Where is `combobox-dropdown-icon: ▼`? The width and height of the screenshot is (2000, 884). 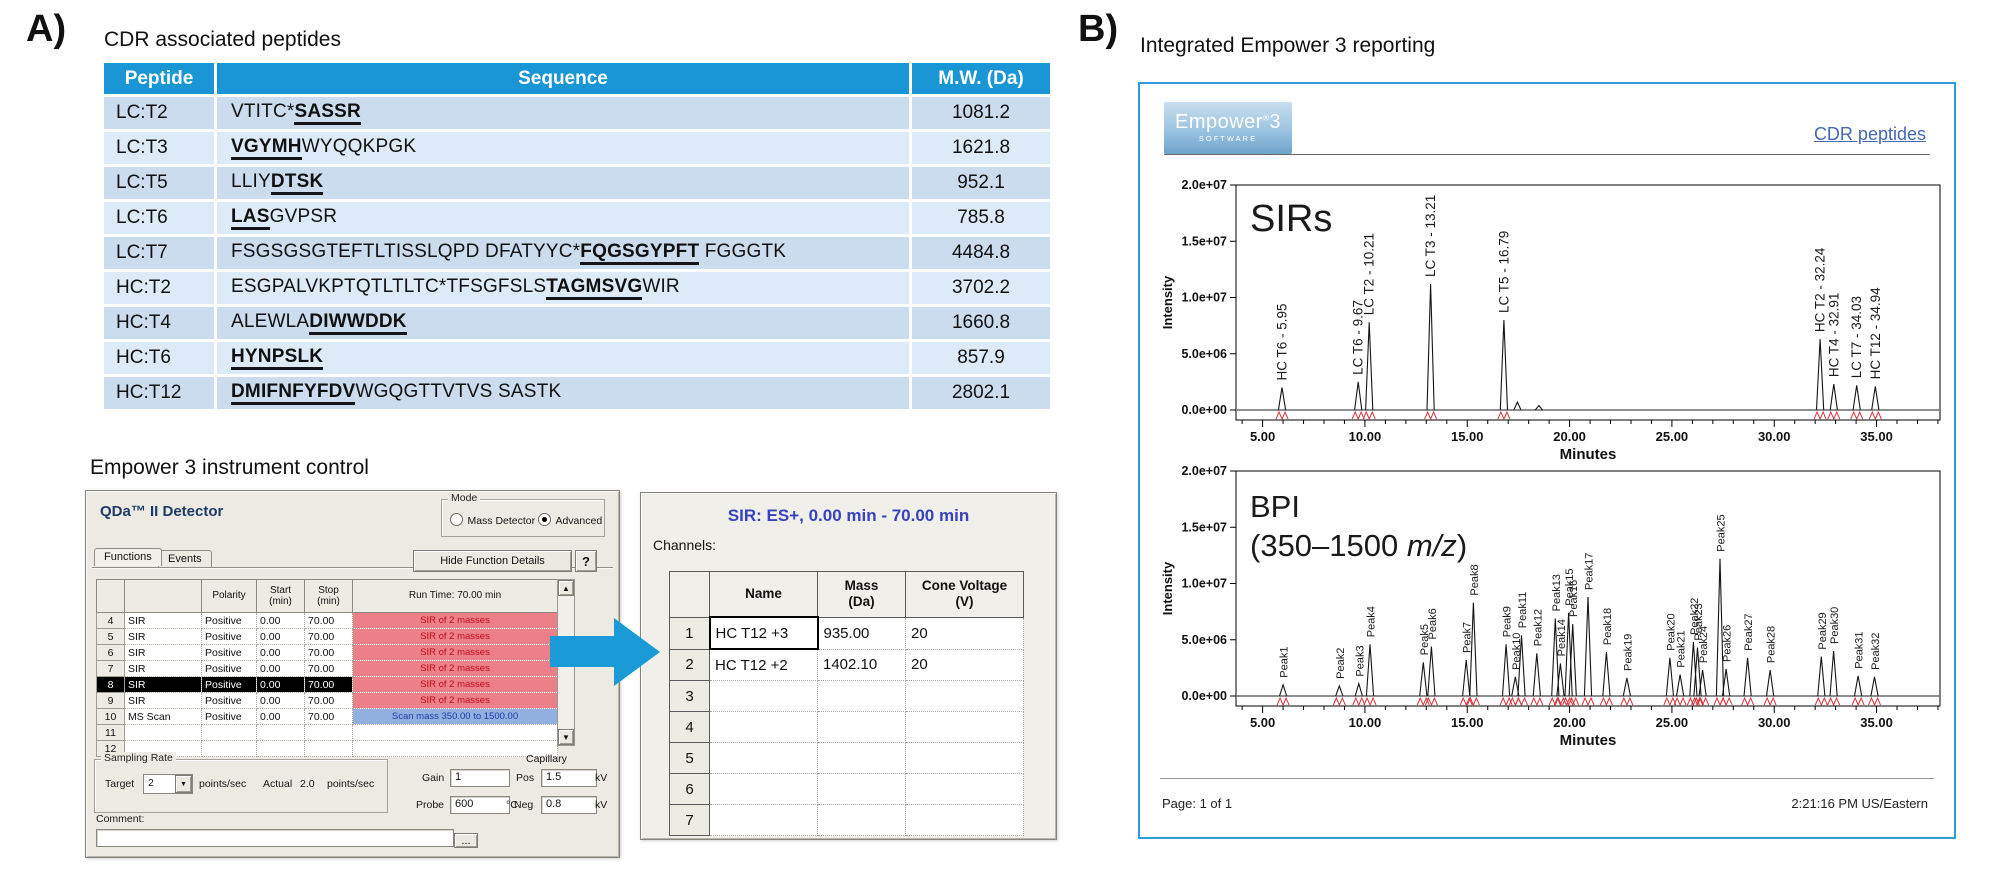 combobox-dropdown-icon: ▼ is located at coordinates (183, 784).